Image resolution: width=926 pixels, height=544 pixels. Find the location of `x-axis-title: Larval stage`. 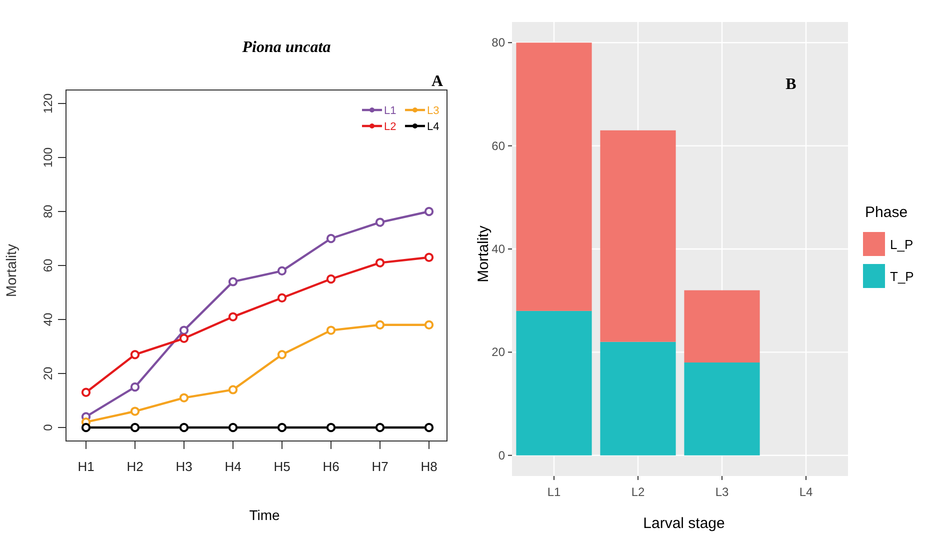

x-axis-title: Larval stage is located at coordinates (684, 523).